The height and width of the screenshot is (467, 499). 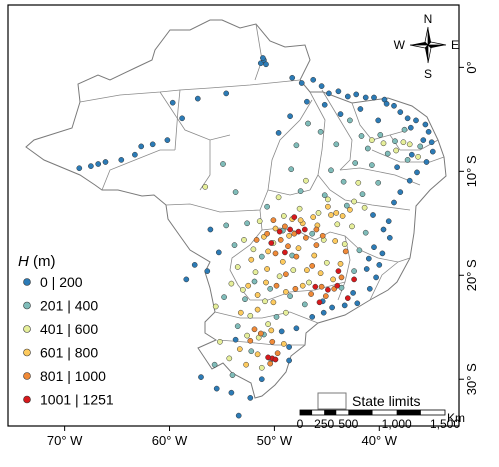 What do you see at coordinates (386, 401) in the screenshot?
I see `state-limits-label: State limits` at bounding box center [386, 401].